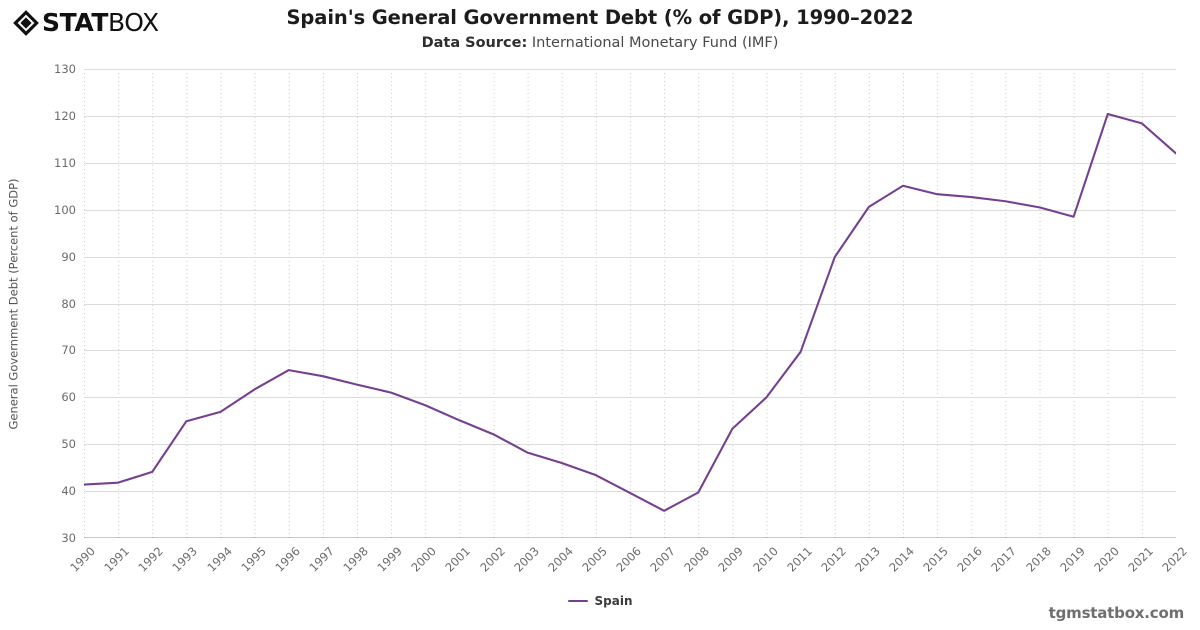 The height and width of the screenshot is (630, 1200). Describe the element at coordinates (75, 22) in the screenshot. I see `logo-wordmark-bold: STAT` at that location.